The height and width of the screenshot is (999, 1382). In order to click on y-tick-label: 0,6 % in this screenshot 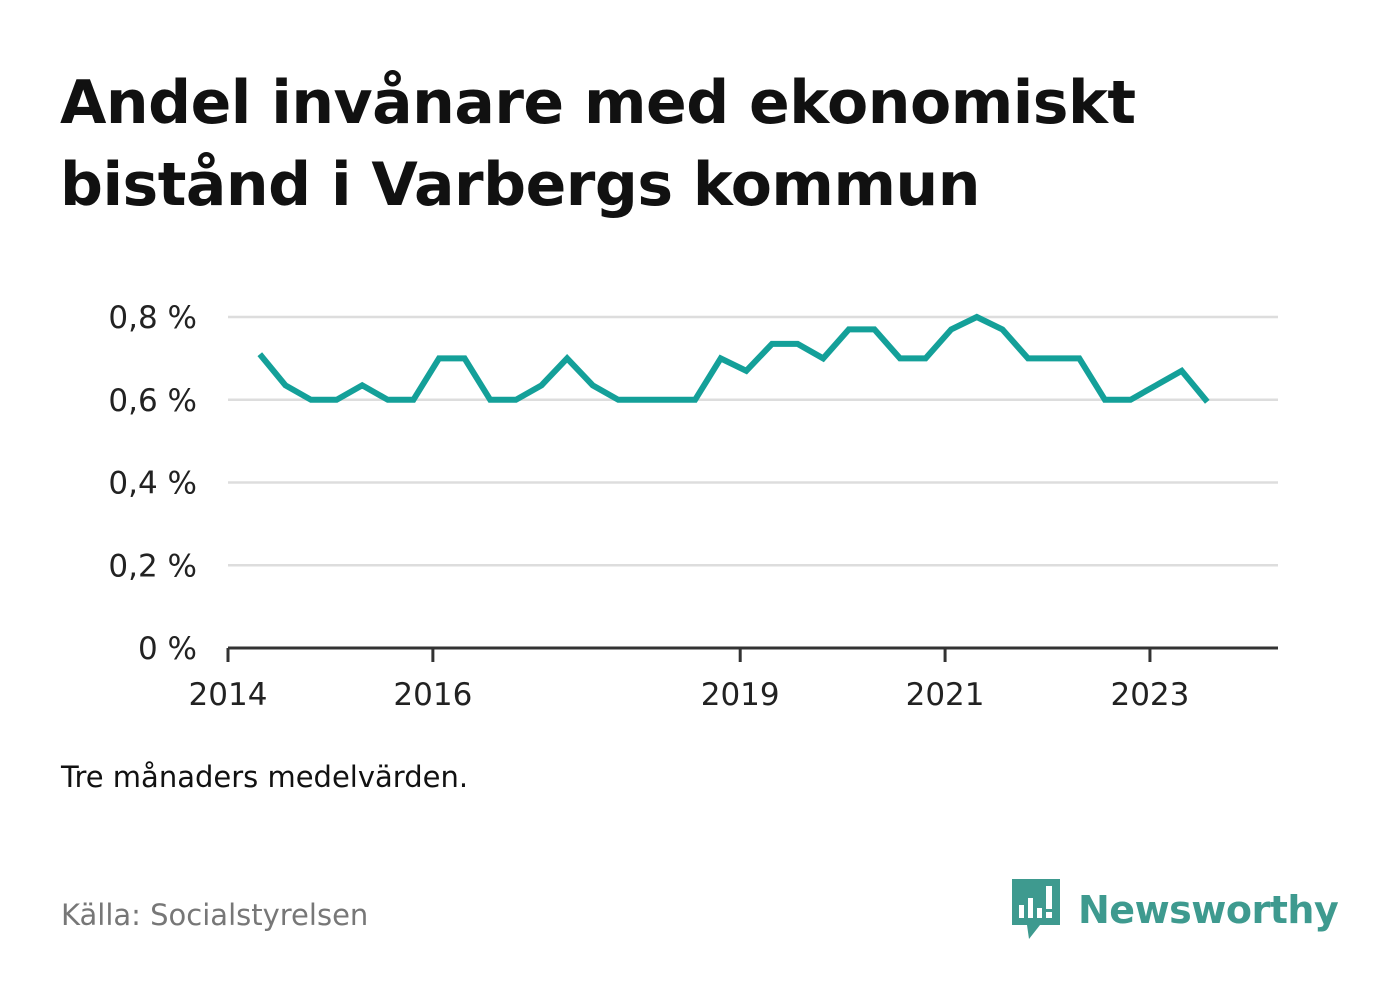, I will do `click(152, 401)`.